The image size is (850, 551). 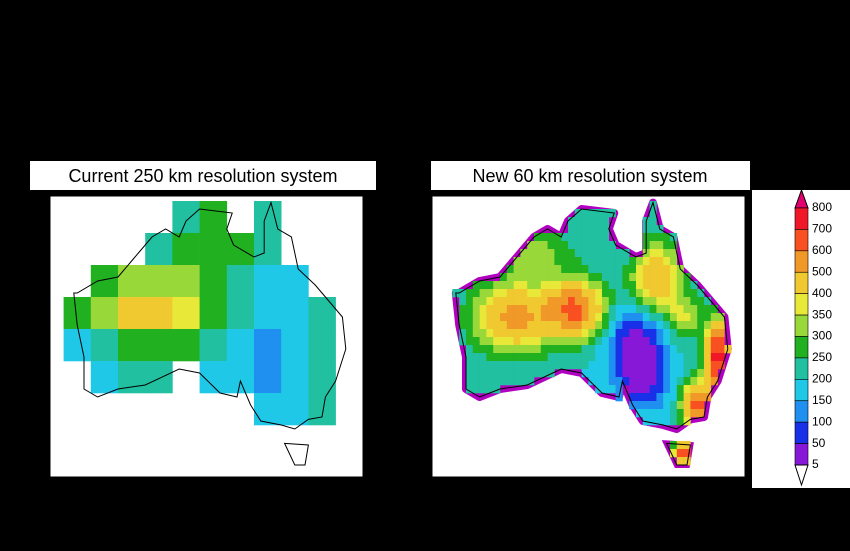 I want to click on panel-title: New 60 km resolution system, so click(x=589, y=176).